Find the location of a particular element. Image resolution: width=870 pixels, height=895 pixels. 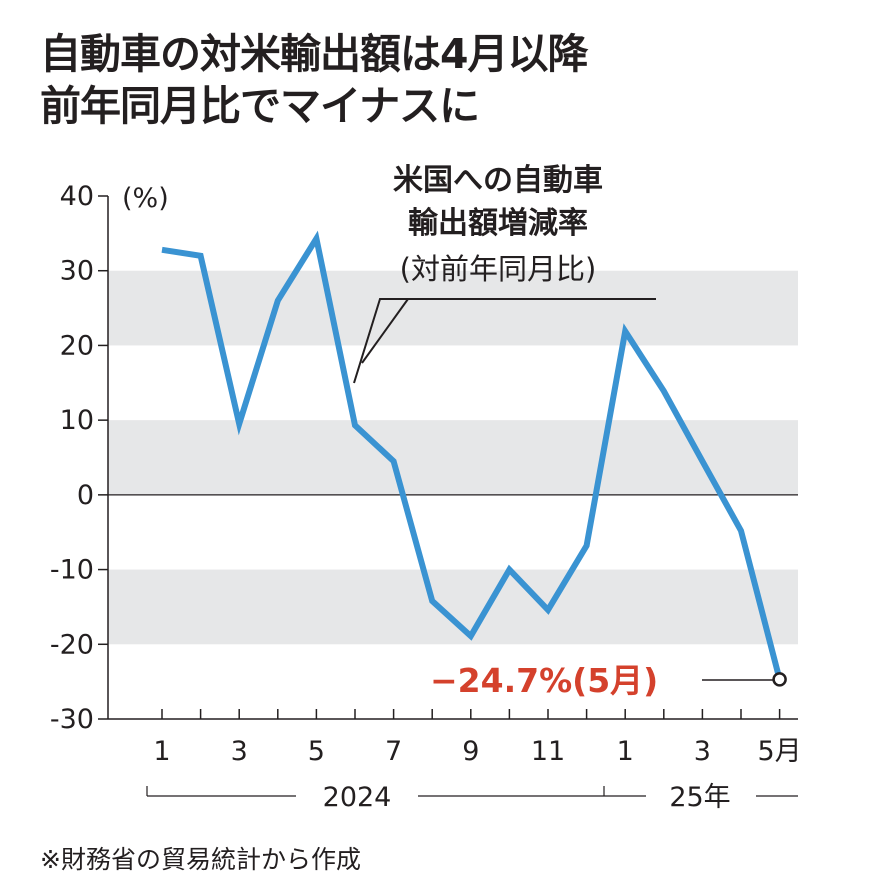

last-value-callout: −24.7%(5月) is located at coordinates (544, 680).